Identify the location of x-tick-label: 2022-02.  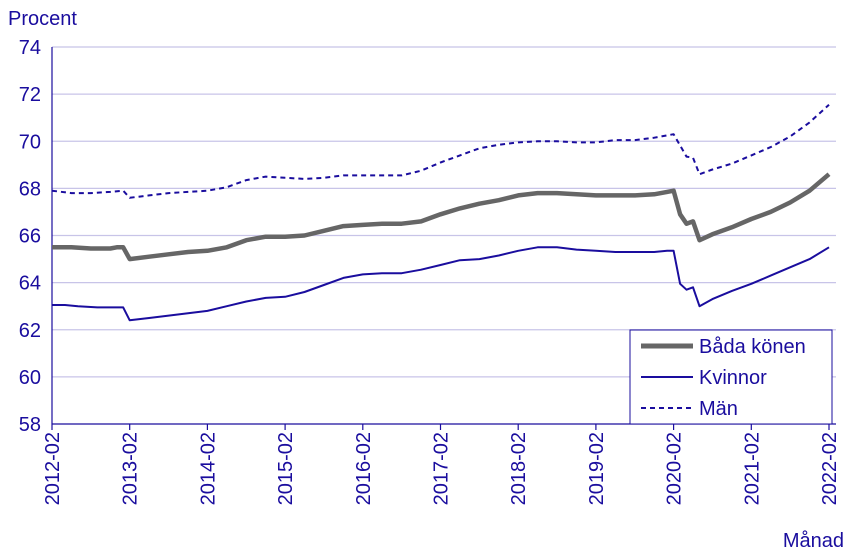
(830, 468).